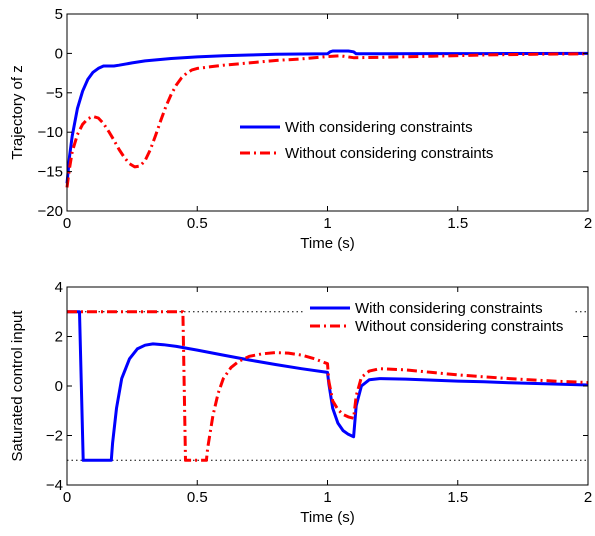  Describe the element at coordinates (50, 132) in the screenshot. I see `y-tick-label: −10` at that location.